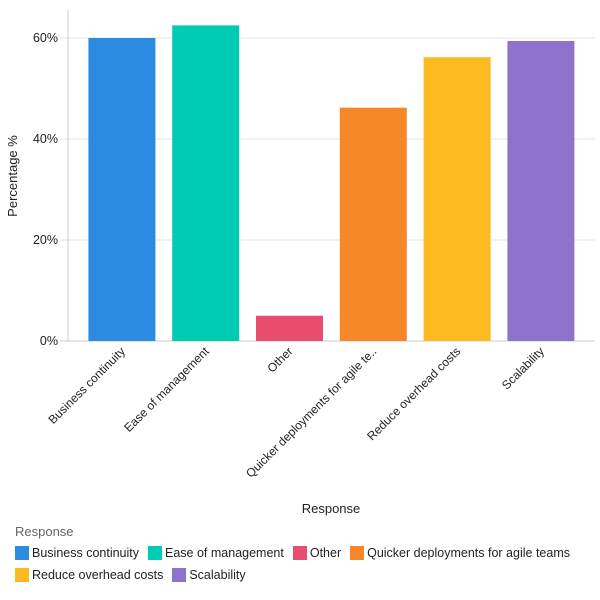  Describe the element at coordinates (413, 393) in the screenshot. I see `x-tick-label: Reduce overhead costs` at that location.